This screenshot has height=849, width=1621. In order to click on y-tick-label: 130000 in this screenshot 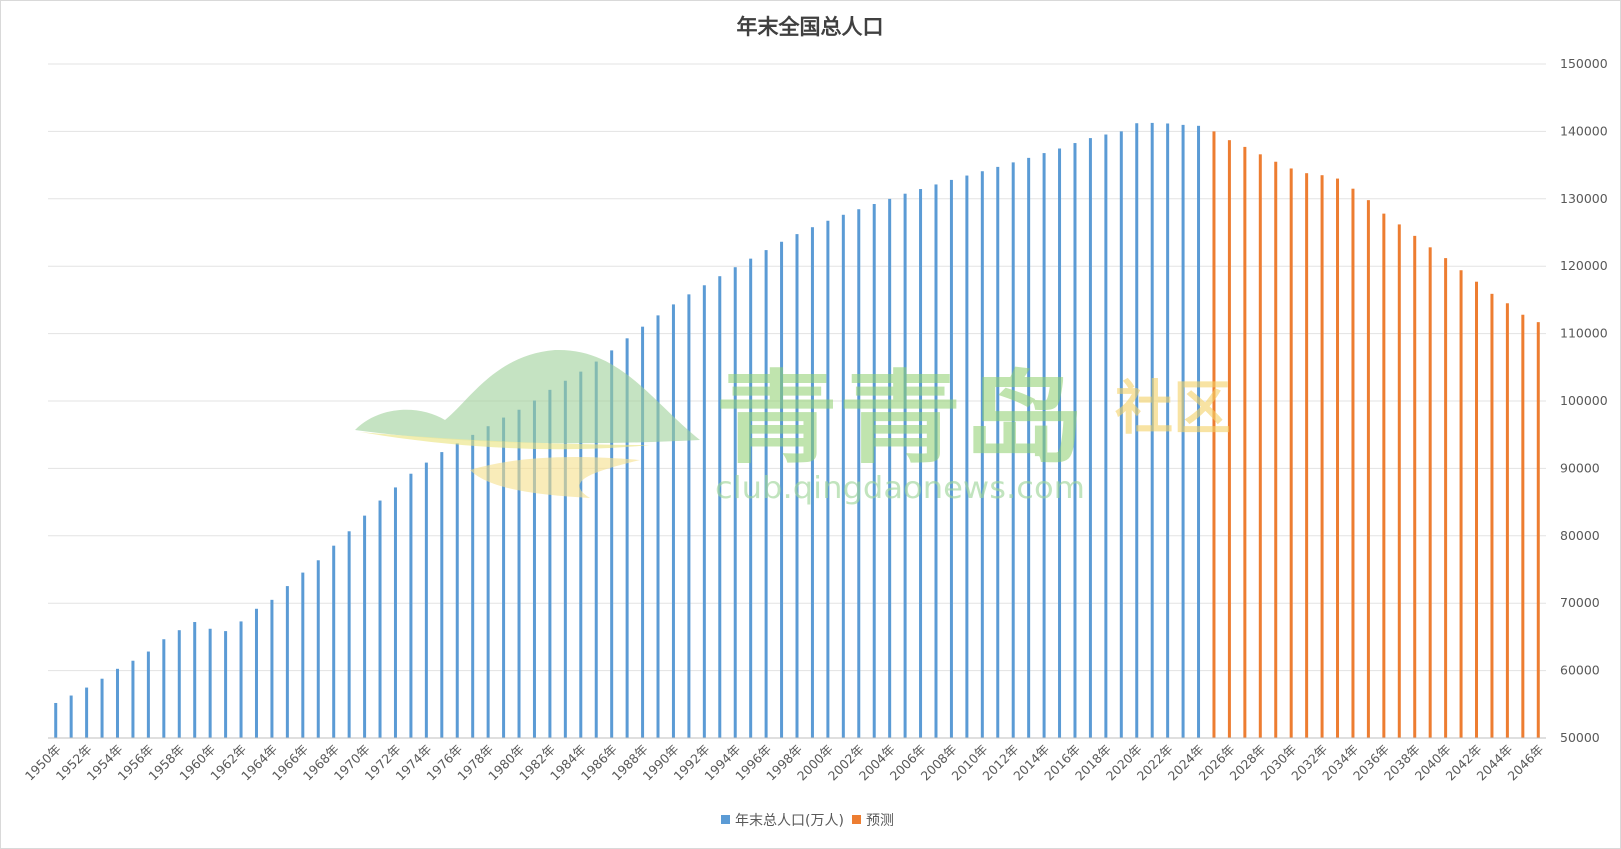, I will do `click(1584, 198)`.